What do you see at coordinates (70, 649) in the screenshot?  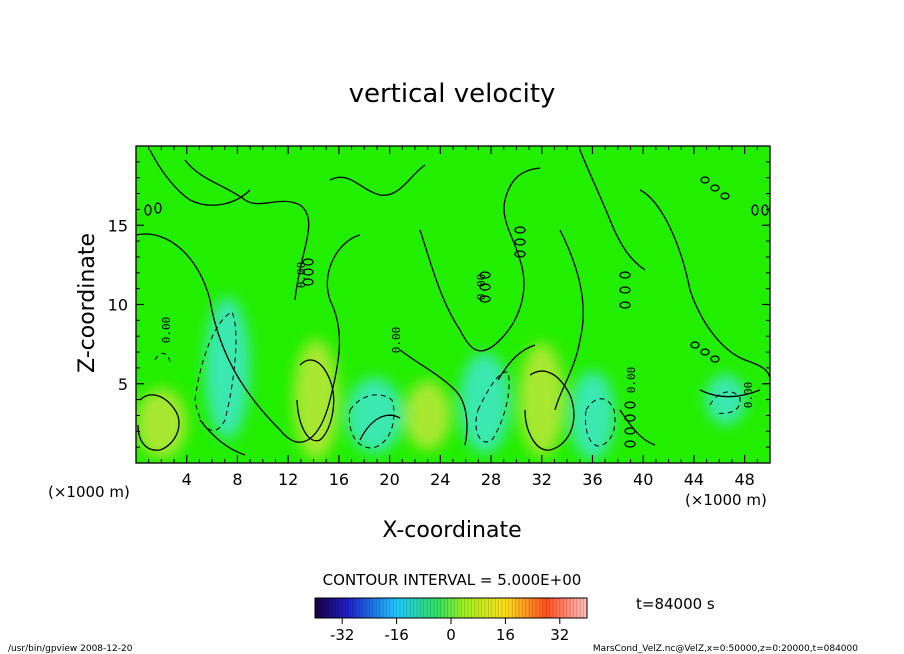 I see `footer-left: /usr/bin/gpview 2008-12-20` at bounding box center [70, 649].